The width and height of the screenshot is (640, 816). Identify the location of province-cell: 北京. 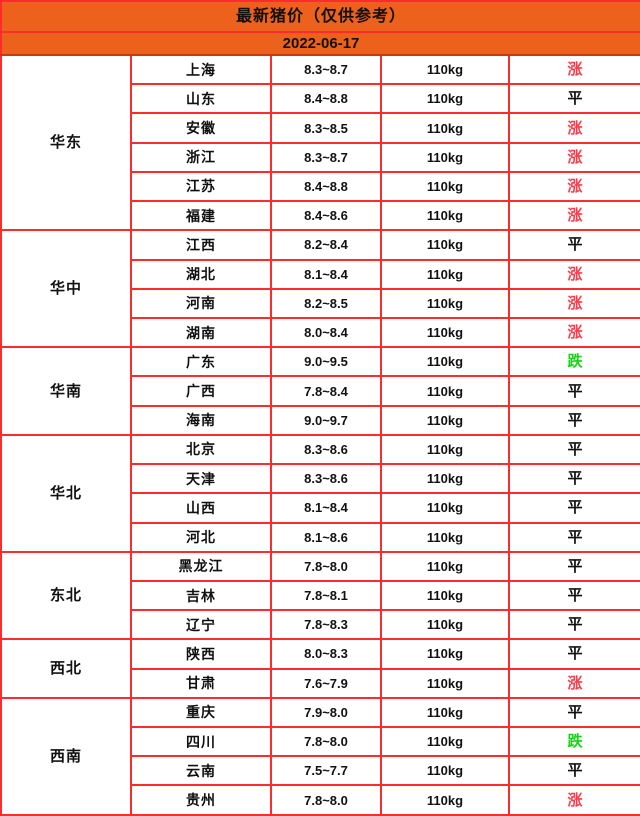
(201, 449).